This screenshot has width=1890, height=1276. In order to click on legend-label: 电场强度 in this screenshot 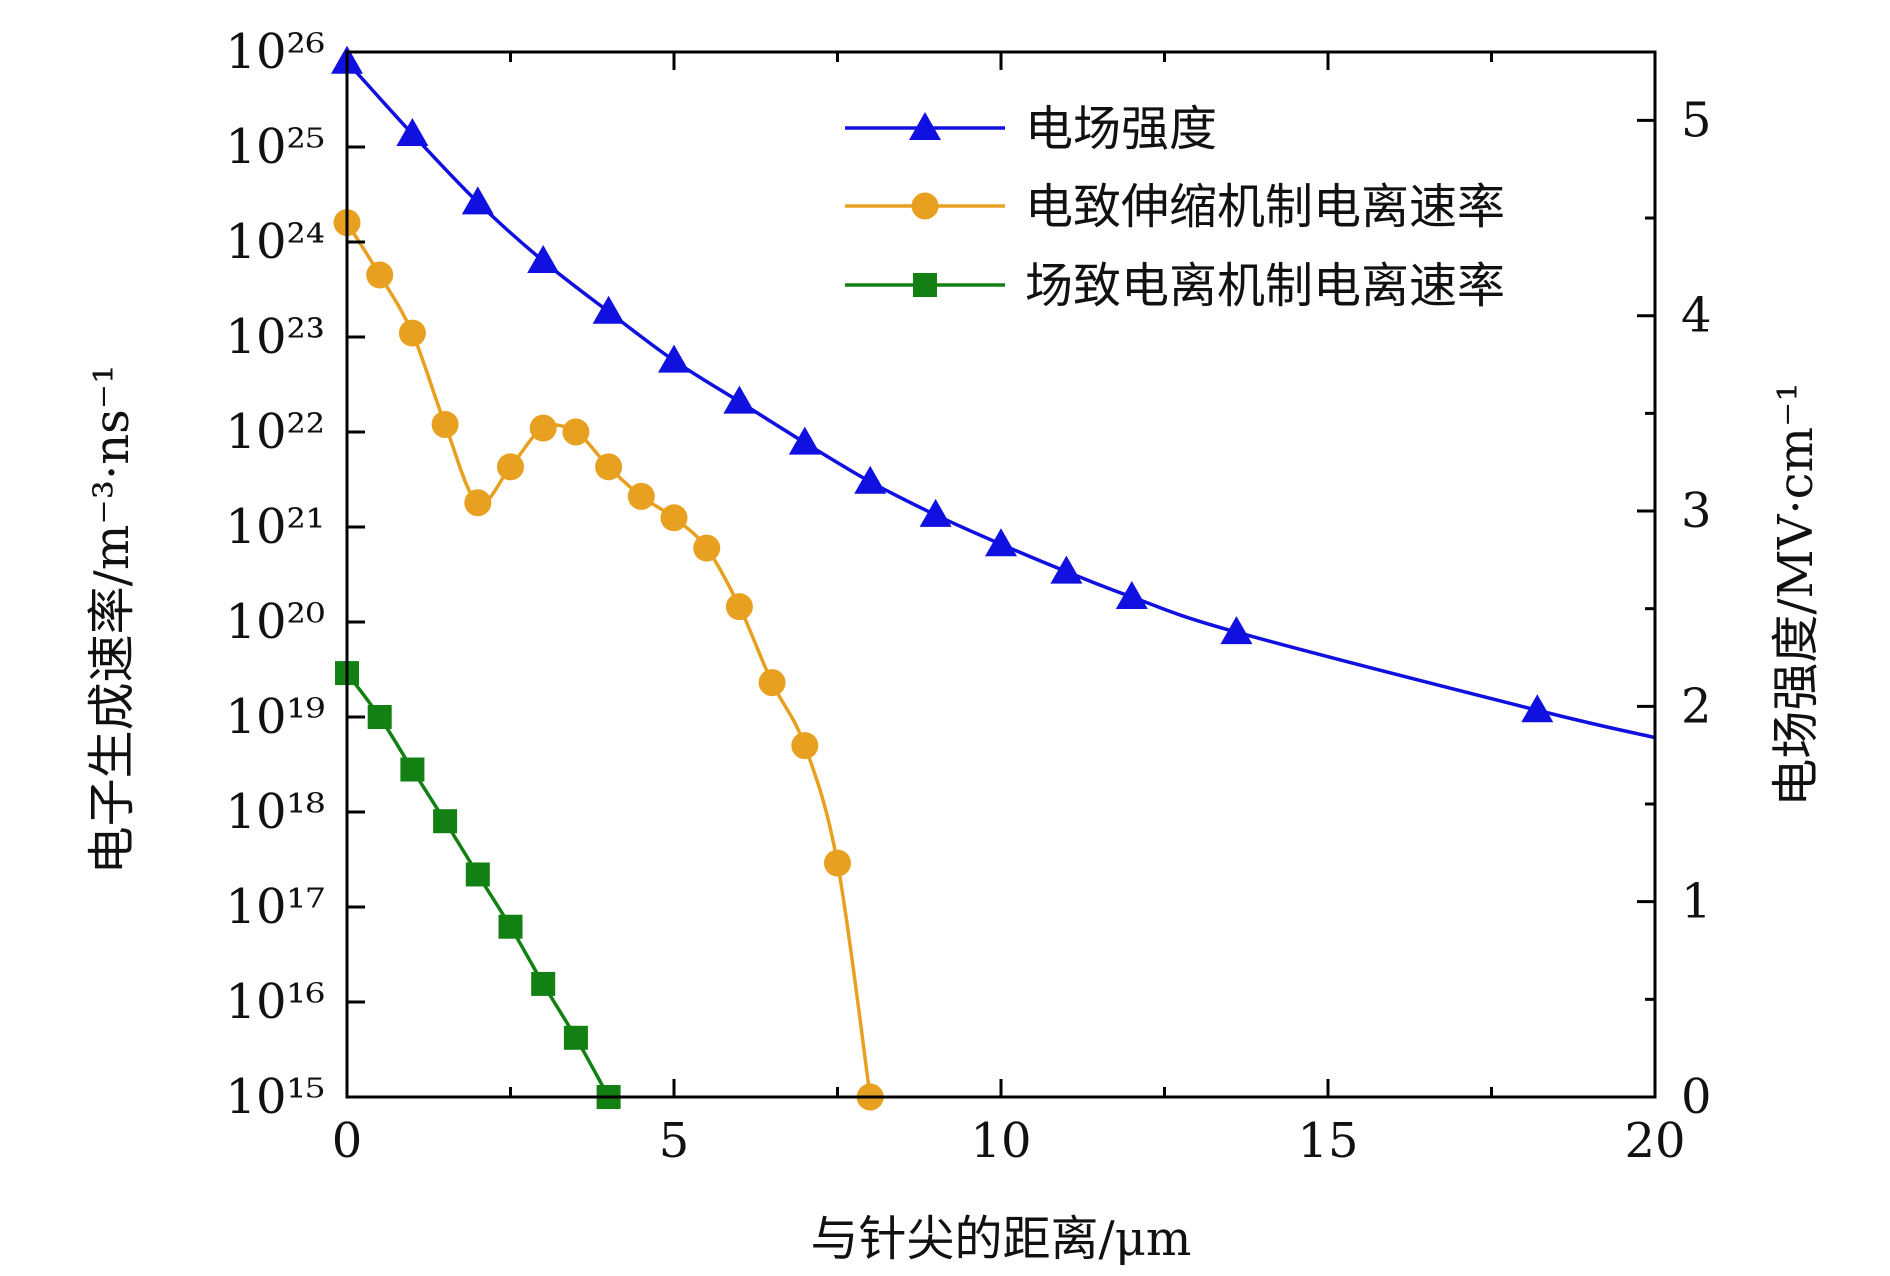, I will do `click(1121, 129)`.